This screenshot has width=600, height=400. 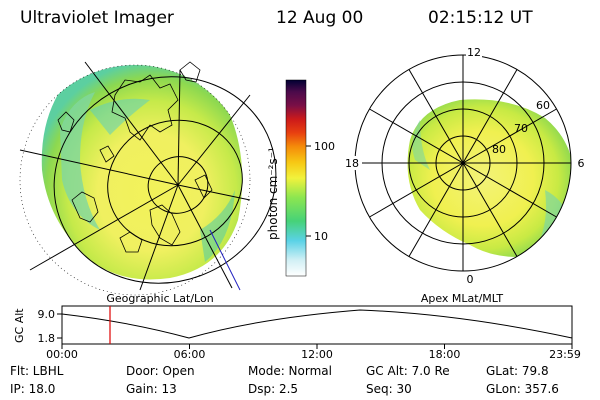 I want to click on status-seq: Seq: 30, so click(x=389, y=389).